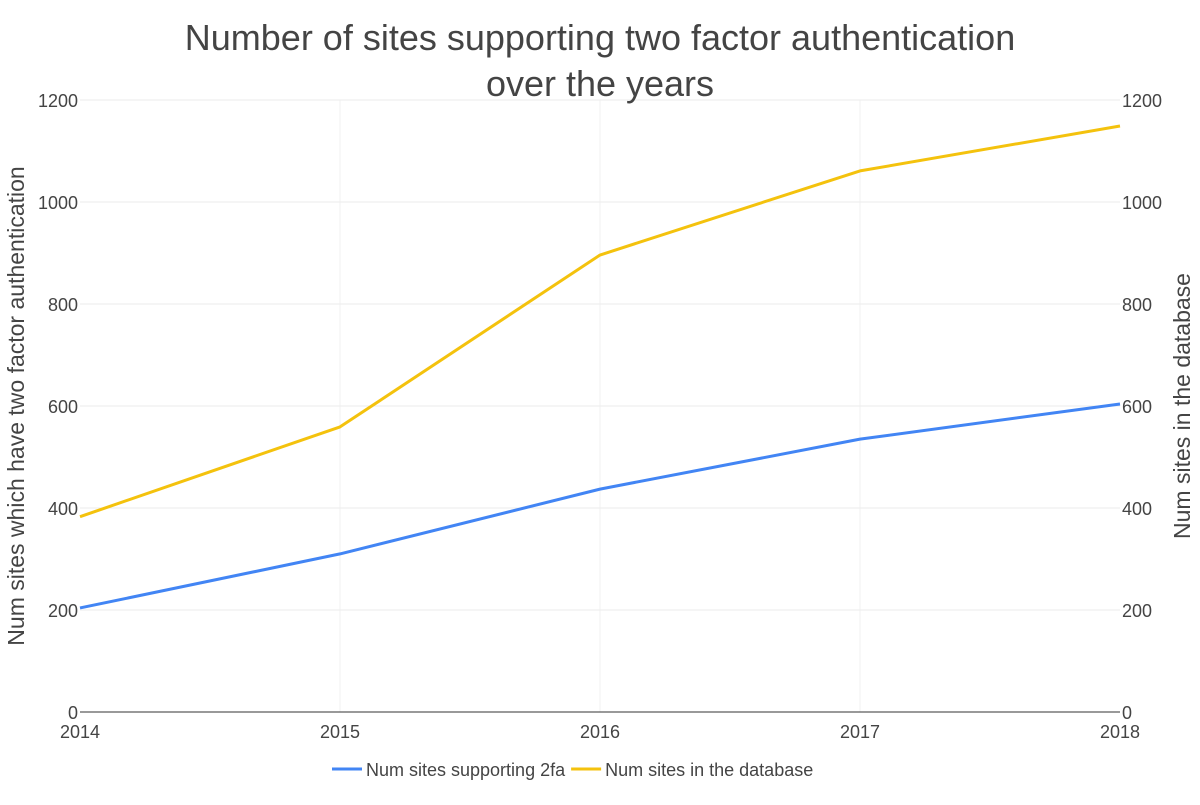 Image resolution: width=1200 pixels, height=805 pixels. Describe the element at coordinates (600, 83) in the screenshot. I see `chart-title-line2: over the years` at that location.